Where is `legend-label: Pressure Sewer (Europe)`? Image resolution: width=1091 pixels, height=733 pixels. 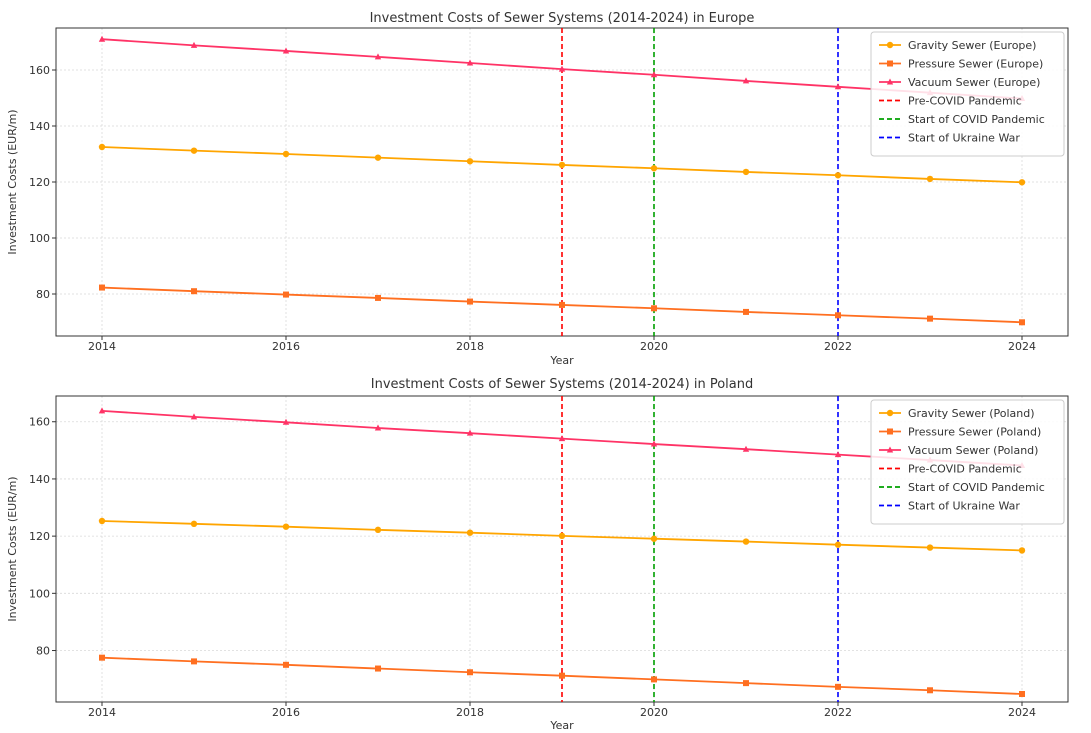
legend-label: Pressure Sewer (Europe) is located at coordinates (975, 64).